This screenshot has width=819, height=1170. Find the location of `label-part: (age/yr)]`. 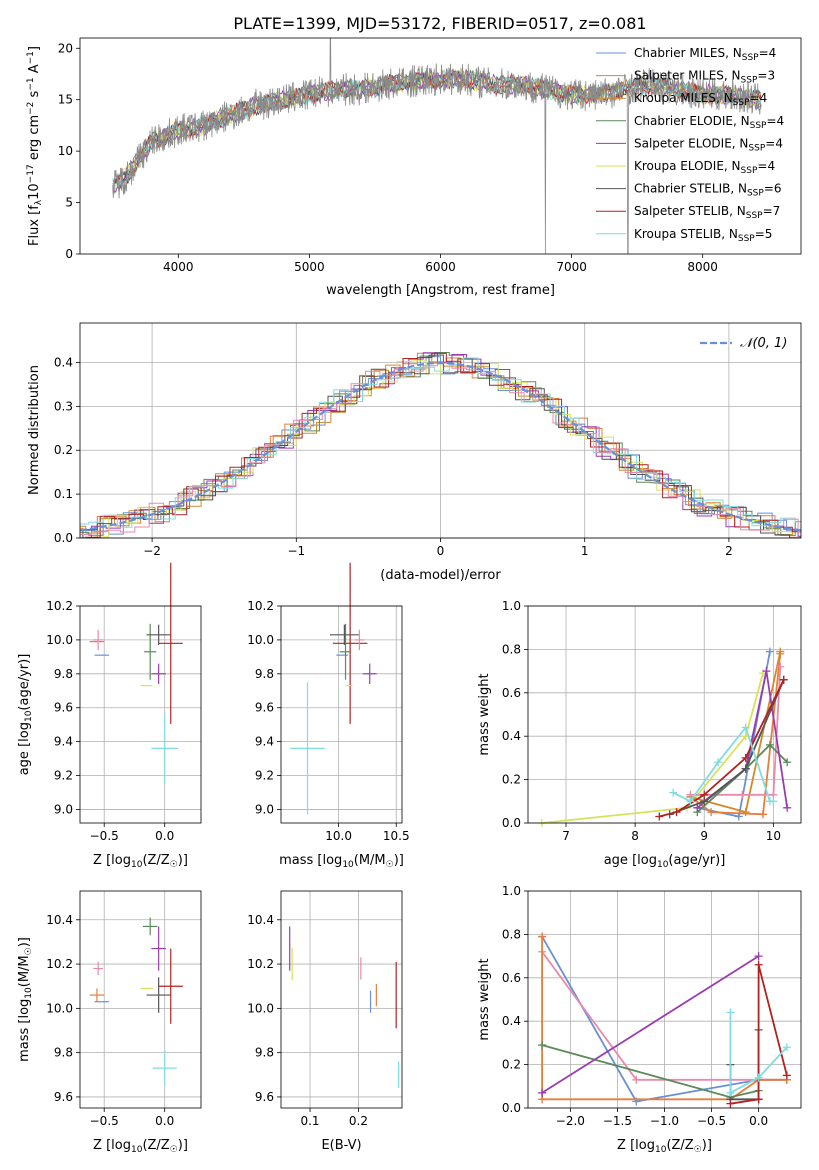

label-part: (age/yr)] is located at coordinates (24, 682).